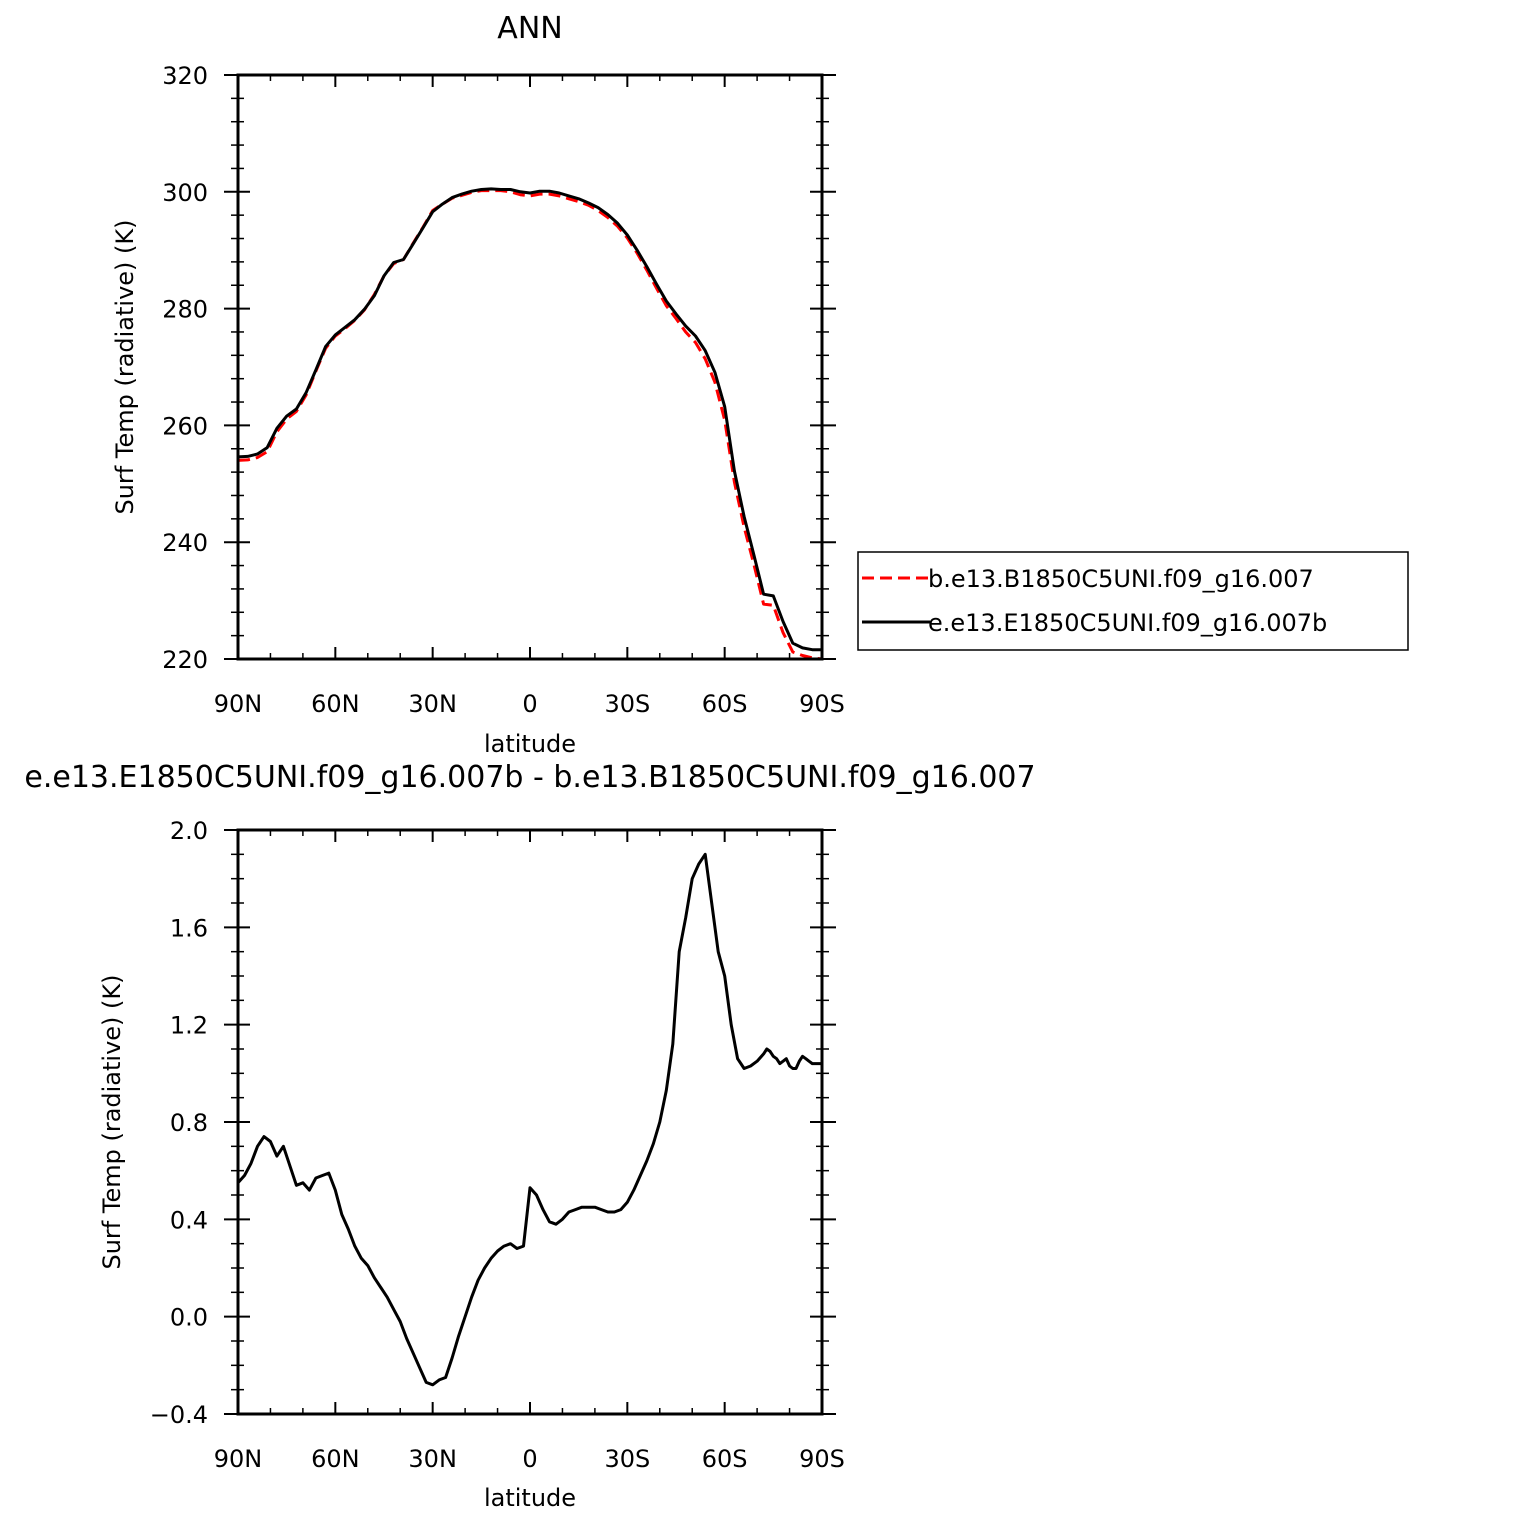 Image resolution: width=1516 pixels, height=1519 pixels. What do you see at coordinates (185, 660) in the screenshot?
I see `y-tick-label: 220` at bounding box center [185, 660].